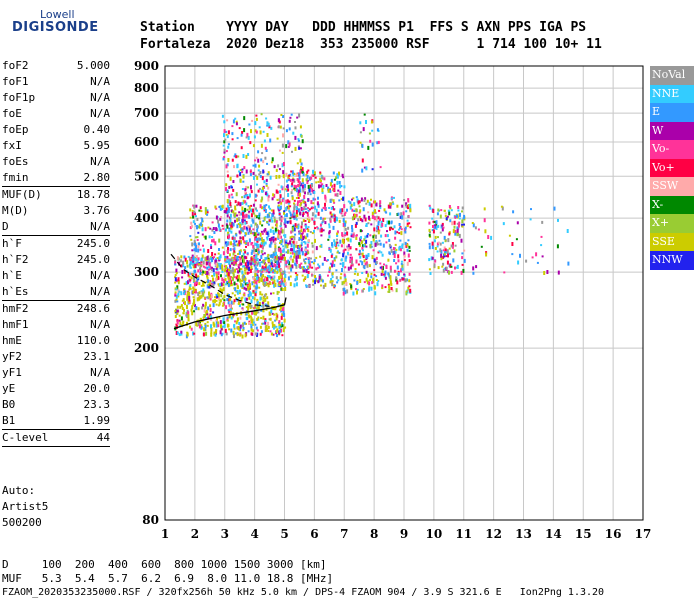 The width and height of the screenshot is (700, 600). Describe the element at coordinates (146, 272) in the screenshot. I see `y-tick-label: 300` at that location.